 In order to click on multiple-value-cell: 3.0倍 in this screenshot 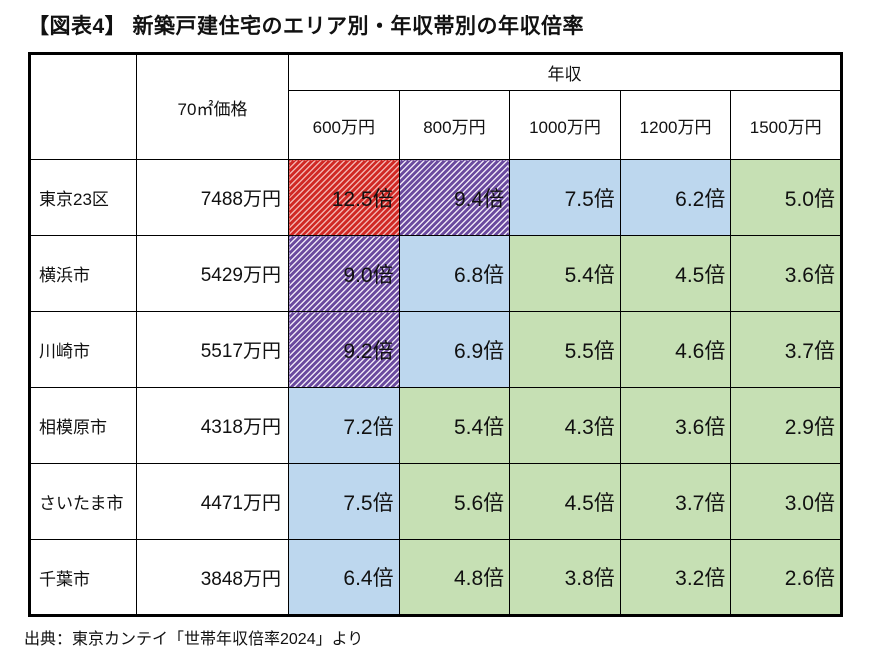, I will do `click(786, 501)`.